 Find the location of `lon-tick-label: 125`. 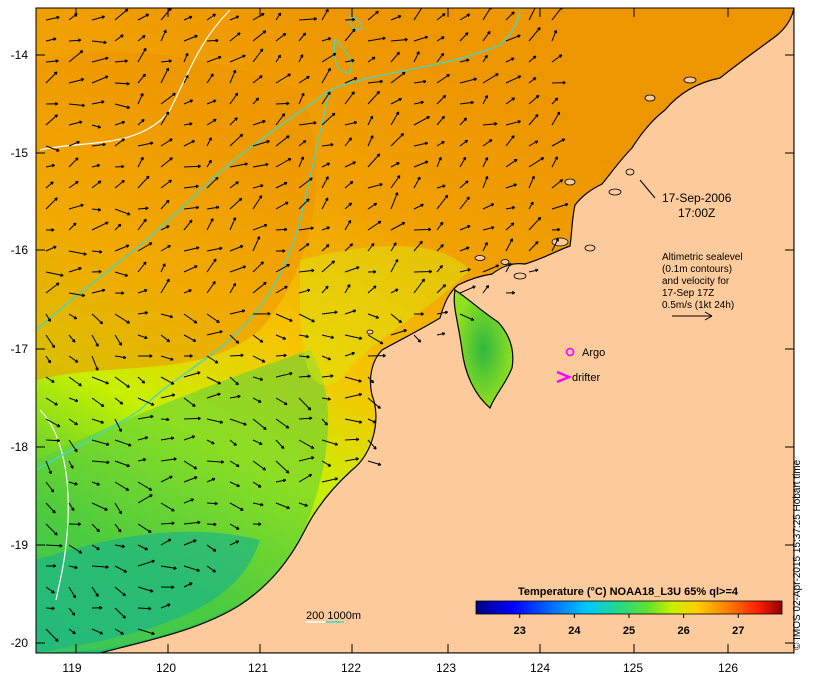

lon-tick-label: 125 is located at coordinates (633, 668).